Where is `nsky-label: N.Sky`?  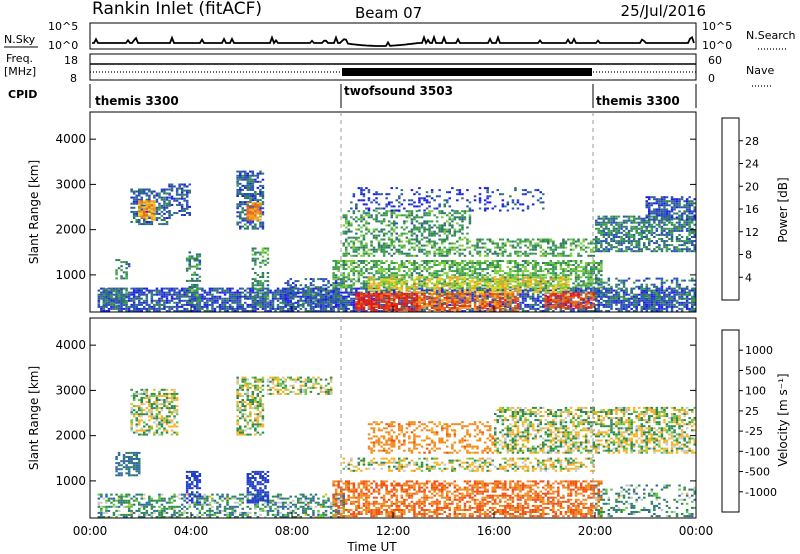 nsky-label: N.Sky is located at coordinates (20, 39).